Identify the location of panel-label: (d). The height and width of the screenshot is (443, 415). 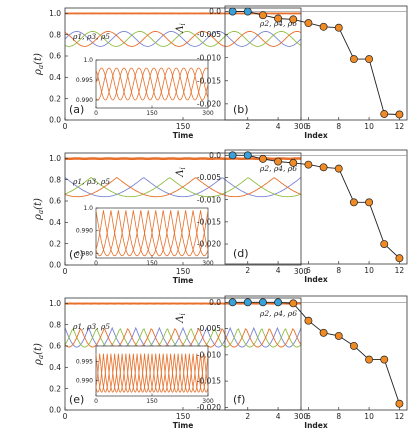
(241, 253).